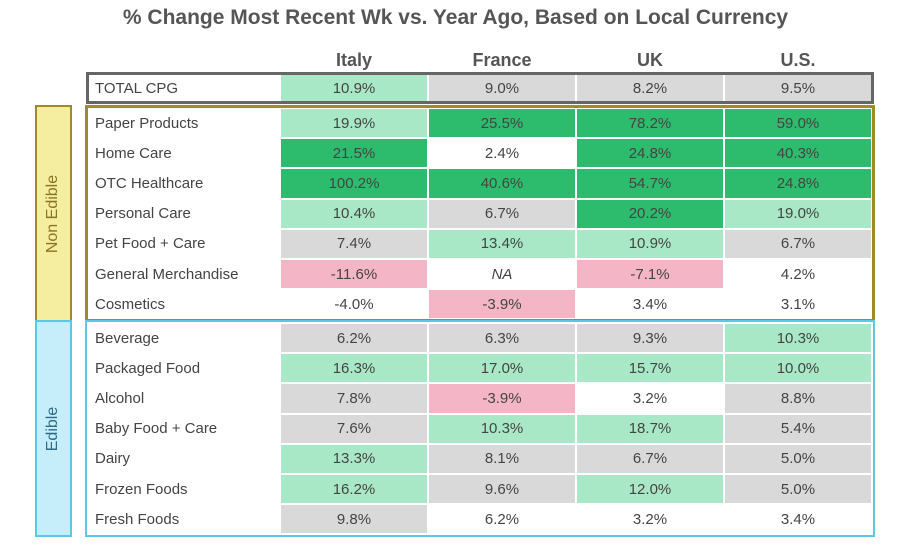 The width and height of the screenshot is (911, 553). What do you see at coordinates (650, 338) in the screenshot?
I see `cell: 9.3%` at bounding box center [650, 338].